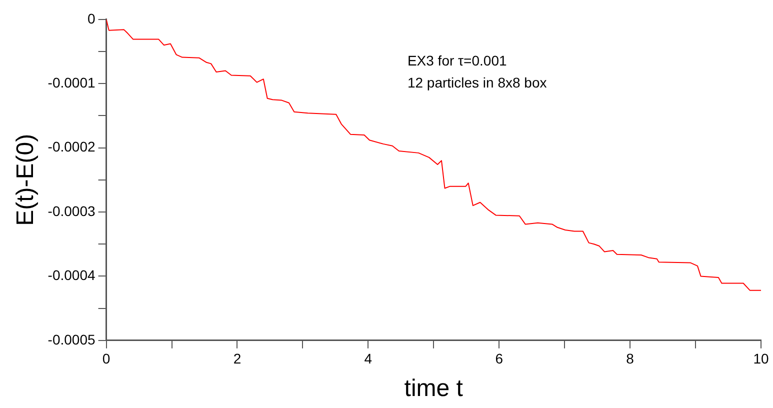 The width and height of the screenshot is (773, 408). What do you see at coordinates (72, 210) in the screenshot?
I see `y-tick-label: -0.0003` at bounding box center [72, 210].